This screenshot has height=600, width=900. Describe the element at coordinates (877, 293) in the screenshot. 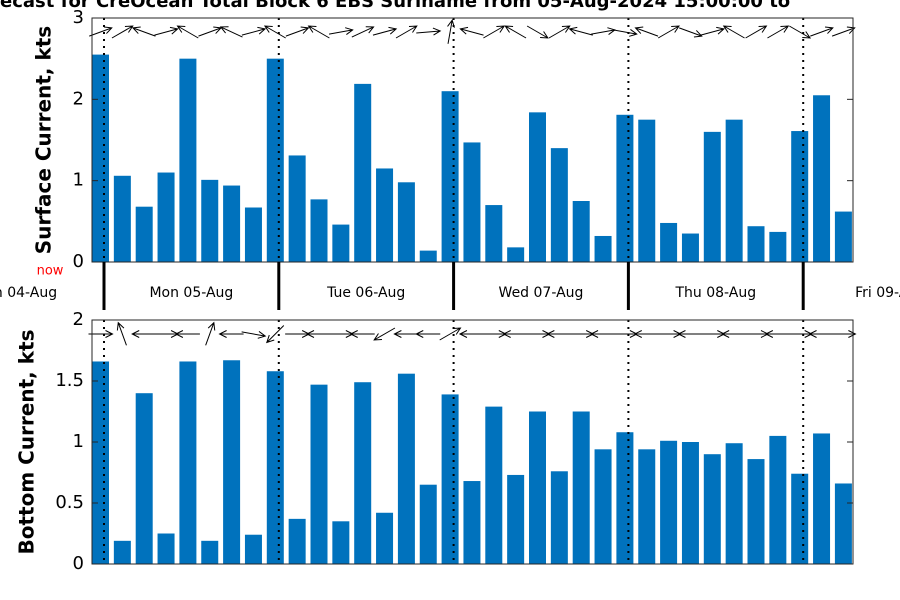

I see `day-label: Fri 09-Aug` at that location.